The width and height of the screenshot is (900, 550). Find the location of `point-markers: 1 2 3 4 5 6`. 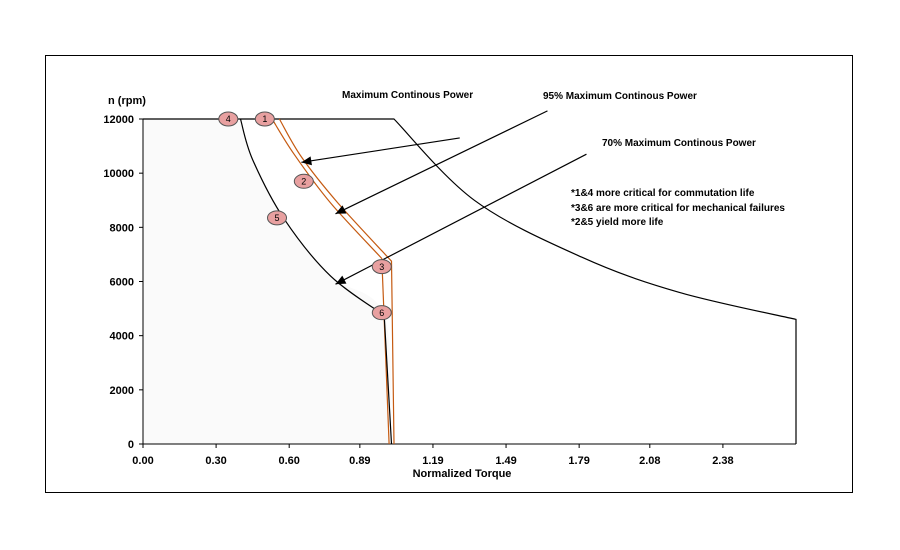

point-markers: 1 2 3 4 5 6 is located at coordinates (305, 216).